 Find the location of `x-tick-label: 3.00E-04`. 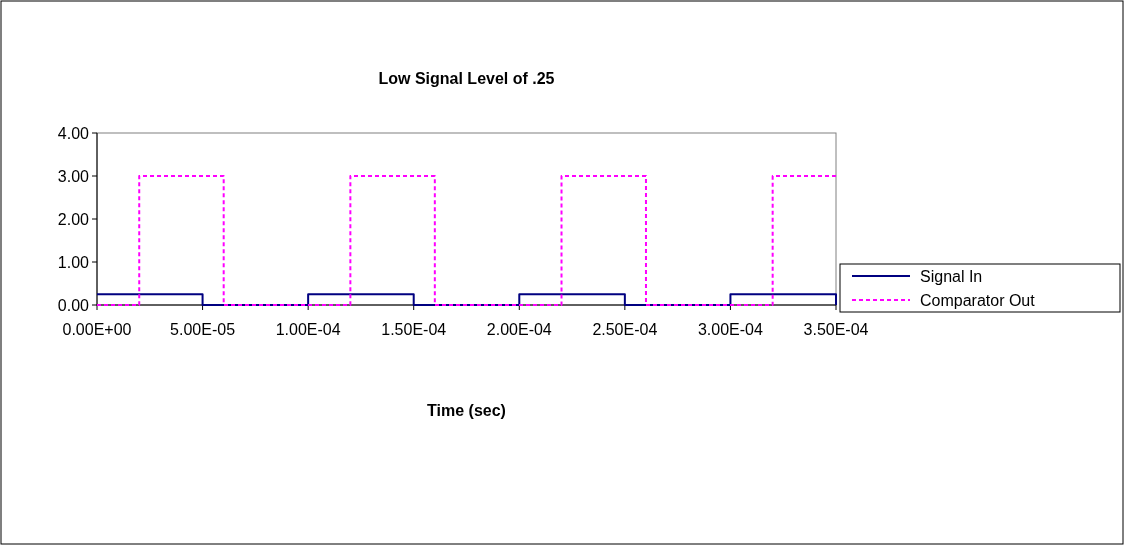

x-tick-label: 3.00E-04 is located at coordinates (730, 329).